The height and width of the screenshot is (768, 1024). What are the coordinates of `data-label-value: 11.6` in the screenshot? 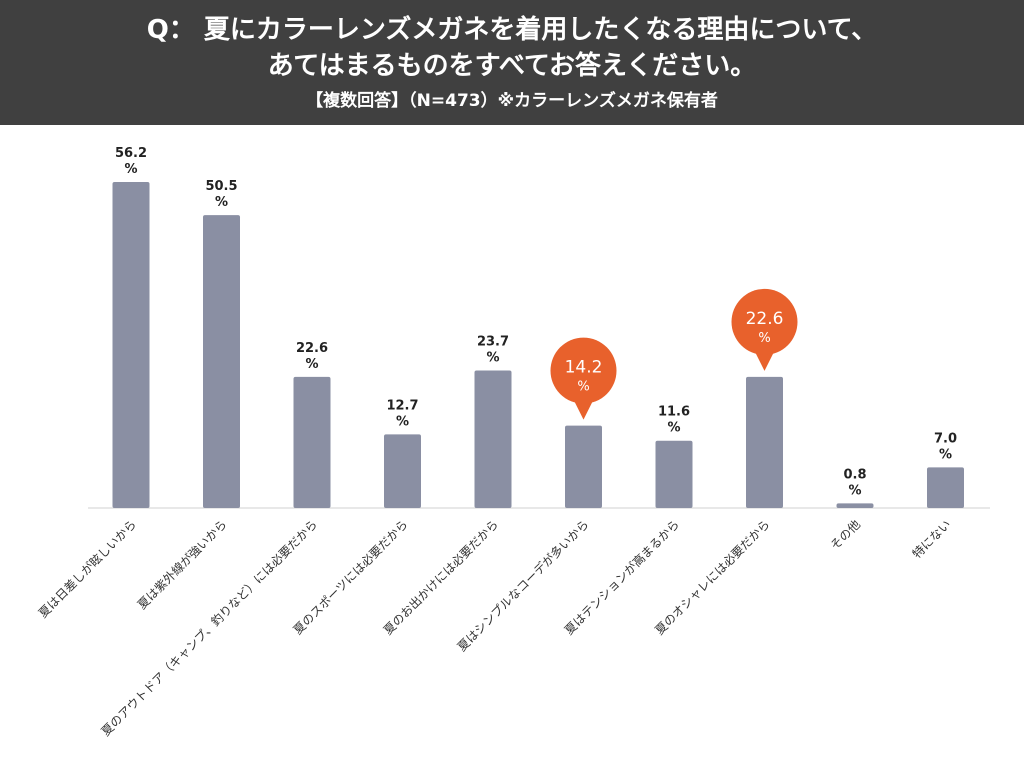 It's located at (674, 412).